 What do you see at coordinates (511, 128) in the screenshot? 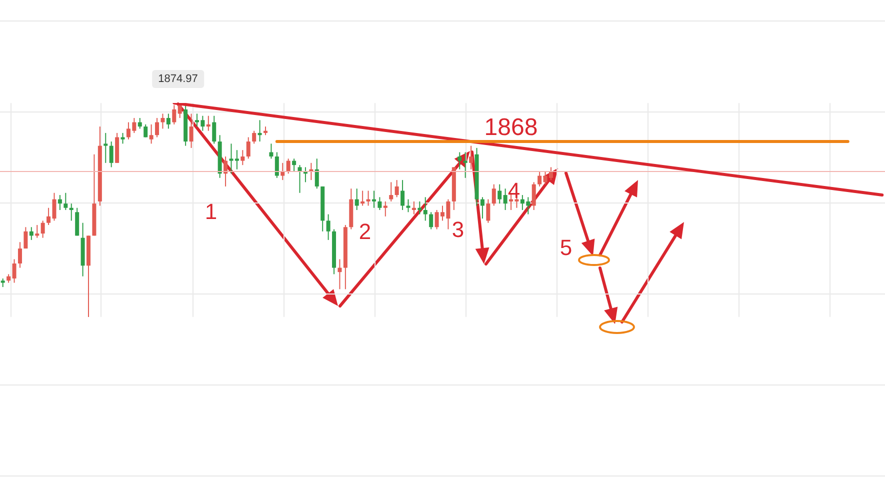
I see `annotation: 1868` at bounding box center [511, 128].